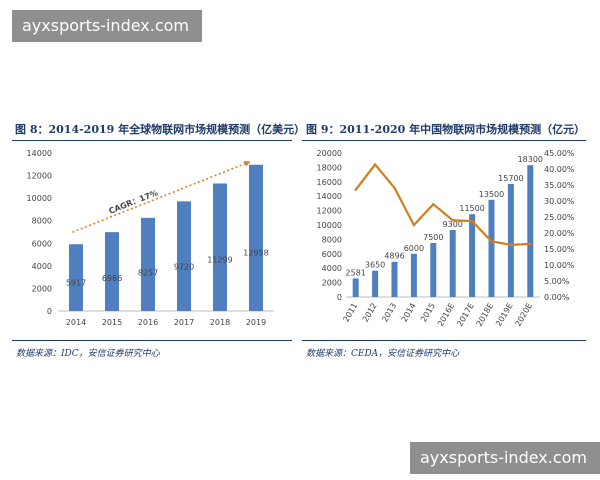  I want to click on y-left-tick-label: 16000, so click(329, 182).